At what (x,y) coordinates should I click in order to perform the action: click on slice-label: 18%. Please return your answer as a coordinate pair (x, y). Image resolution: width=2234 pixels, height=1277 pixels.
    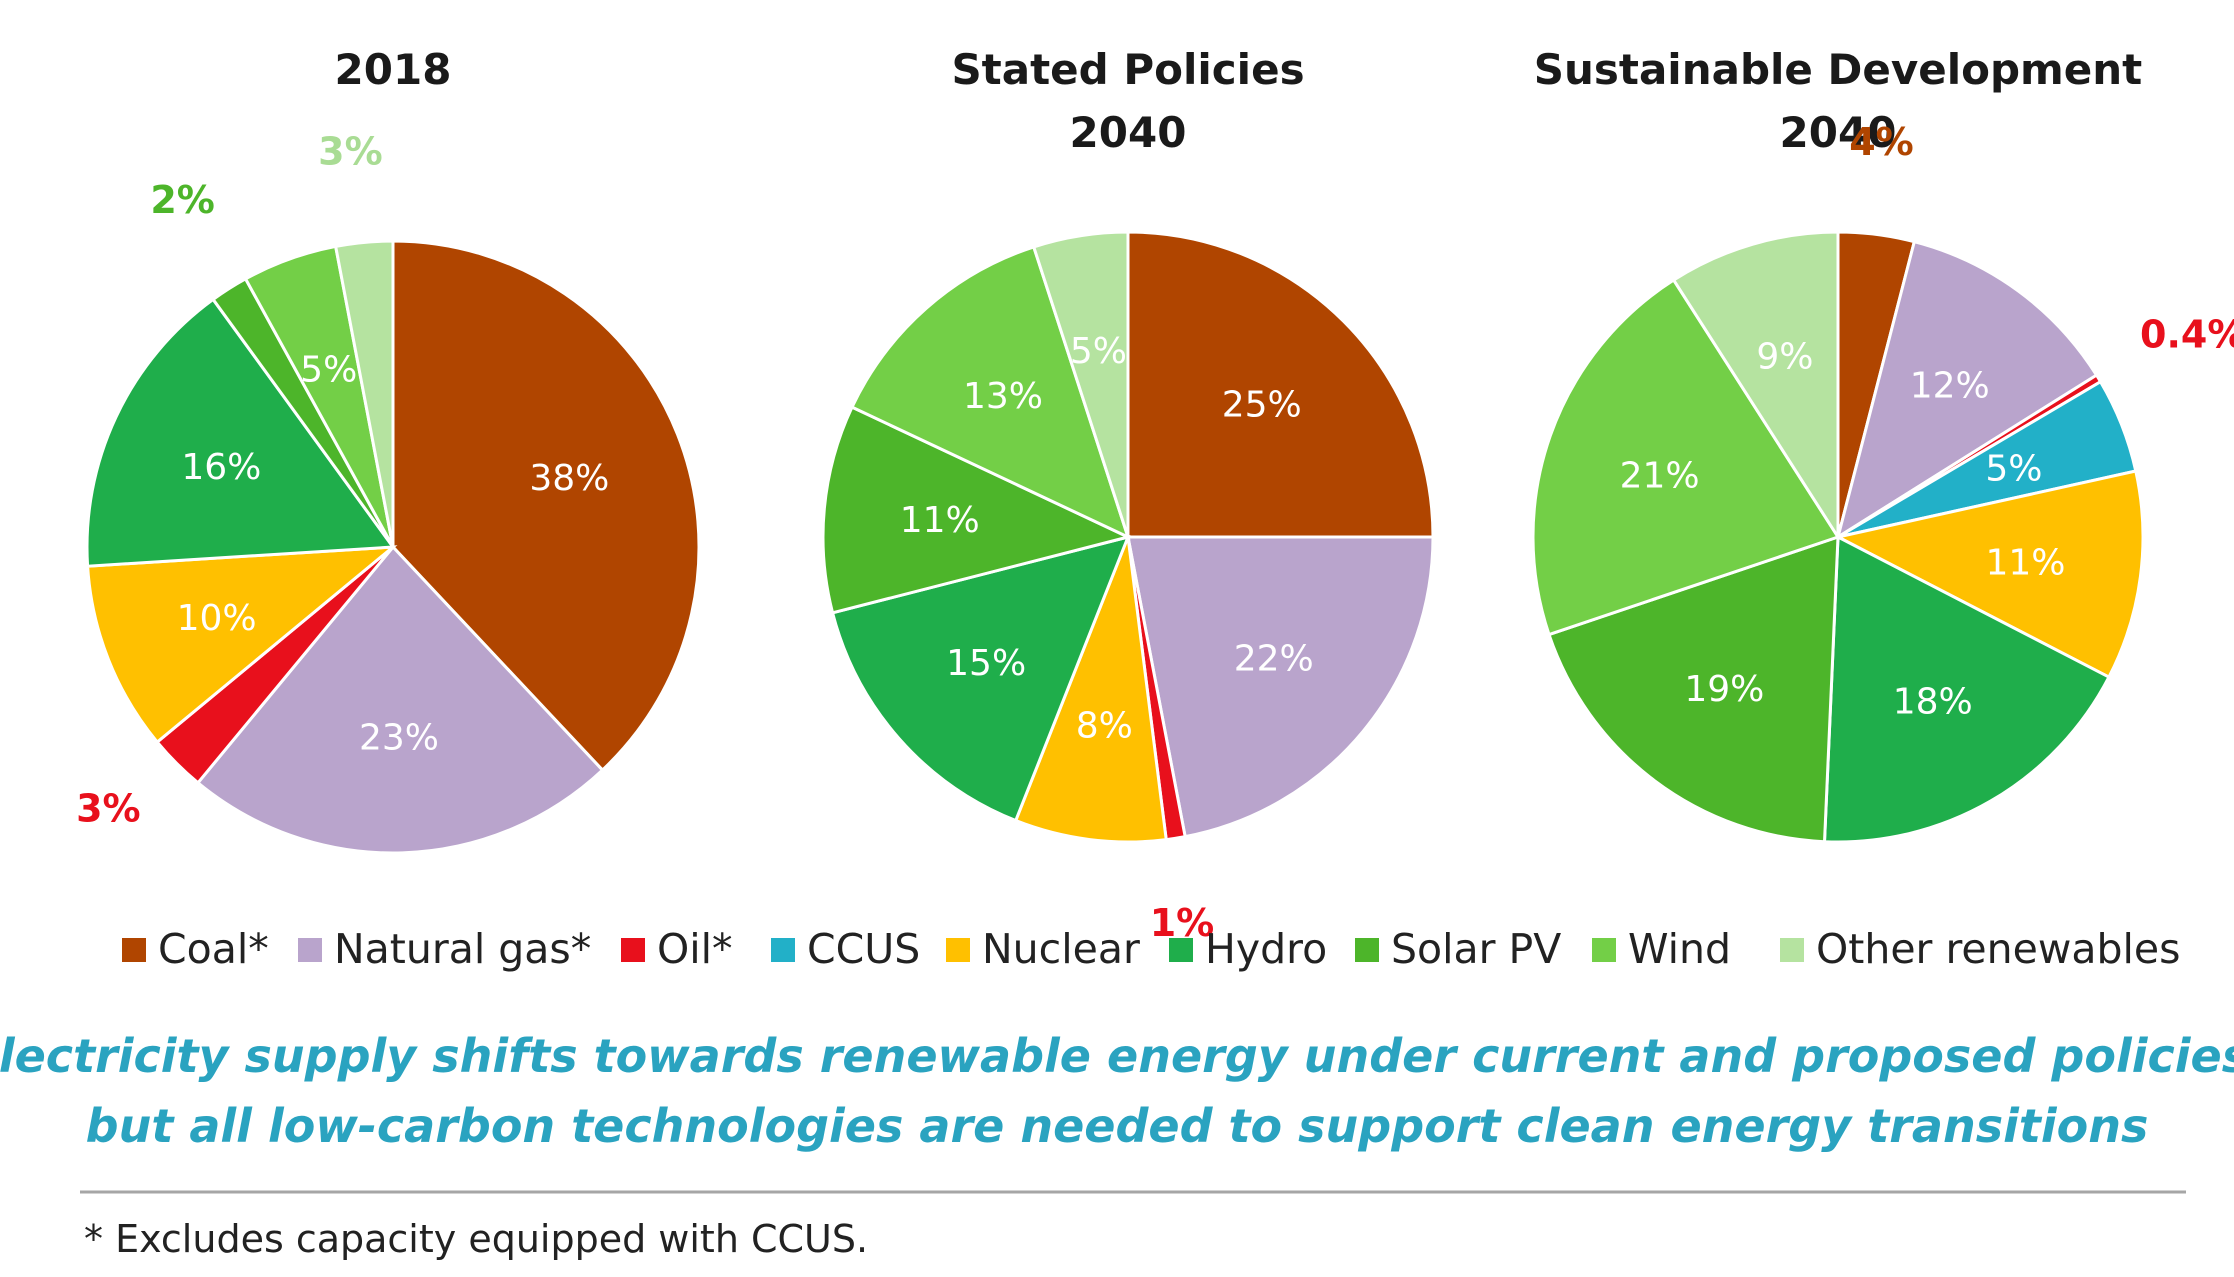
    Looking at the image, I should click on (1933, 702).